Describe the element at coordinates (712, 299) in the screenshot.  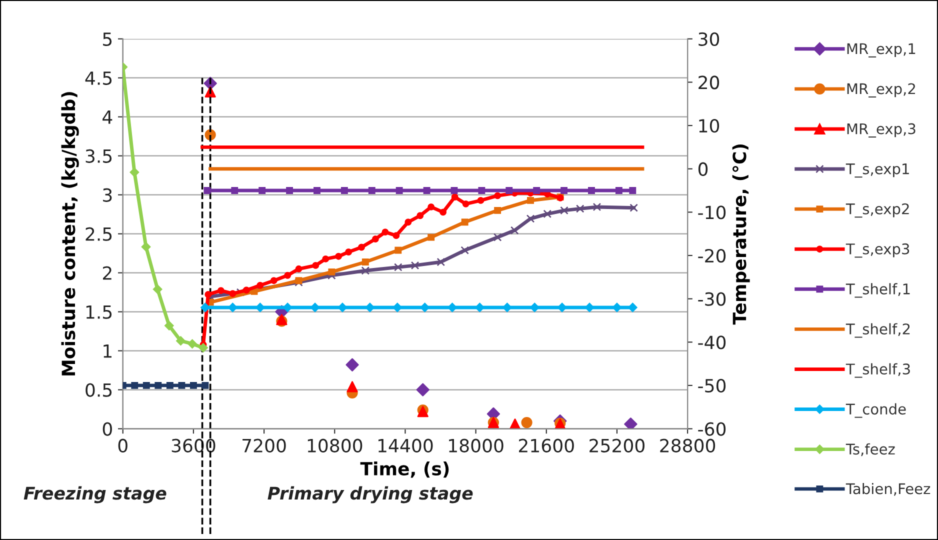
I see `y2-tick-label: -30` at that location.